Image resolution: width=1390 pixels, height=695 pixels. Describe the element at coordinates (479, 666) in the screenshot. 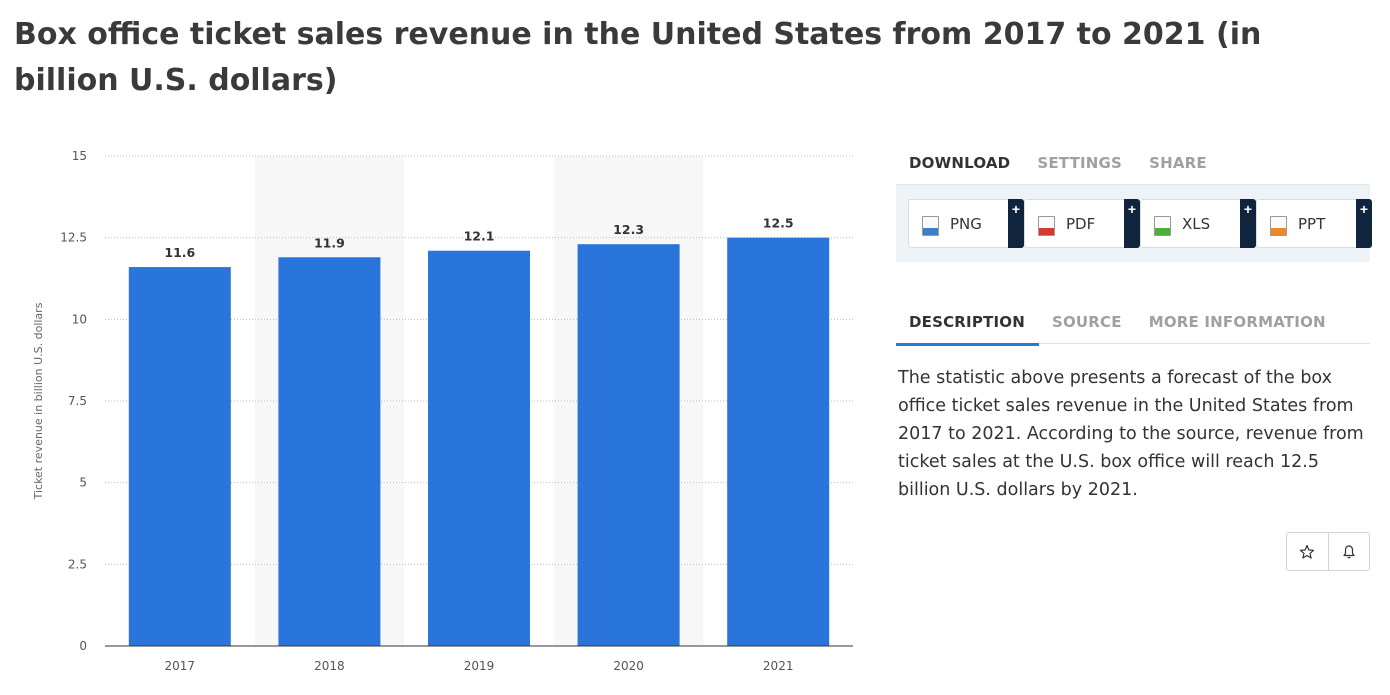

I see `x-tick-label: 2019` at that location.